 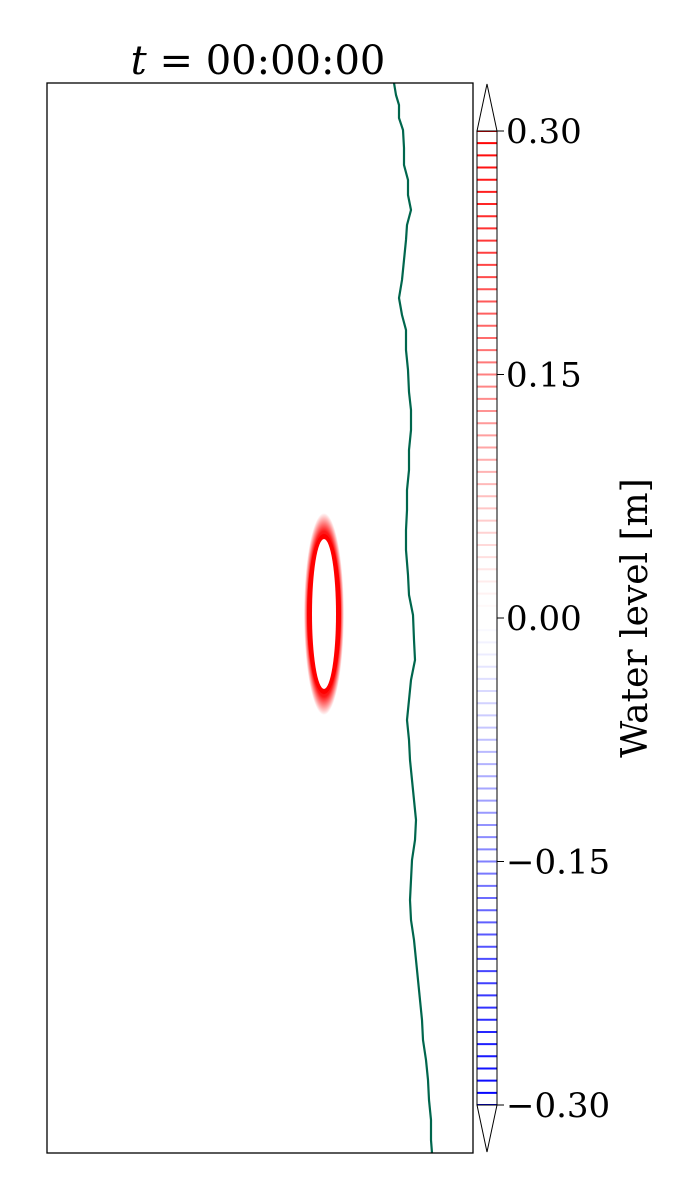 What do you see at coordinates (635, 649) in the screenshot?
I see `colorbar-label-text: Water level` at bounding box center [635, 649].